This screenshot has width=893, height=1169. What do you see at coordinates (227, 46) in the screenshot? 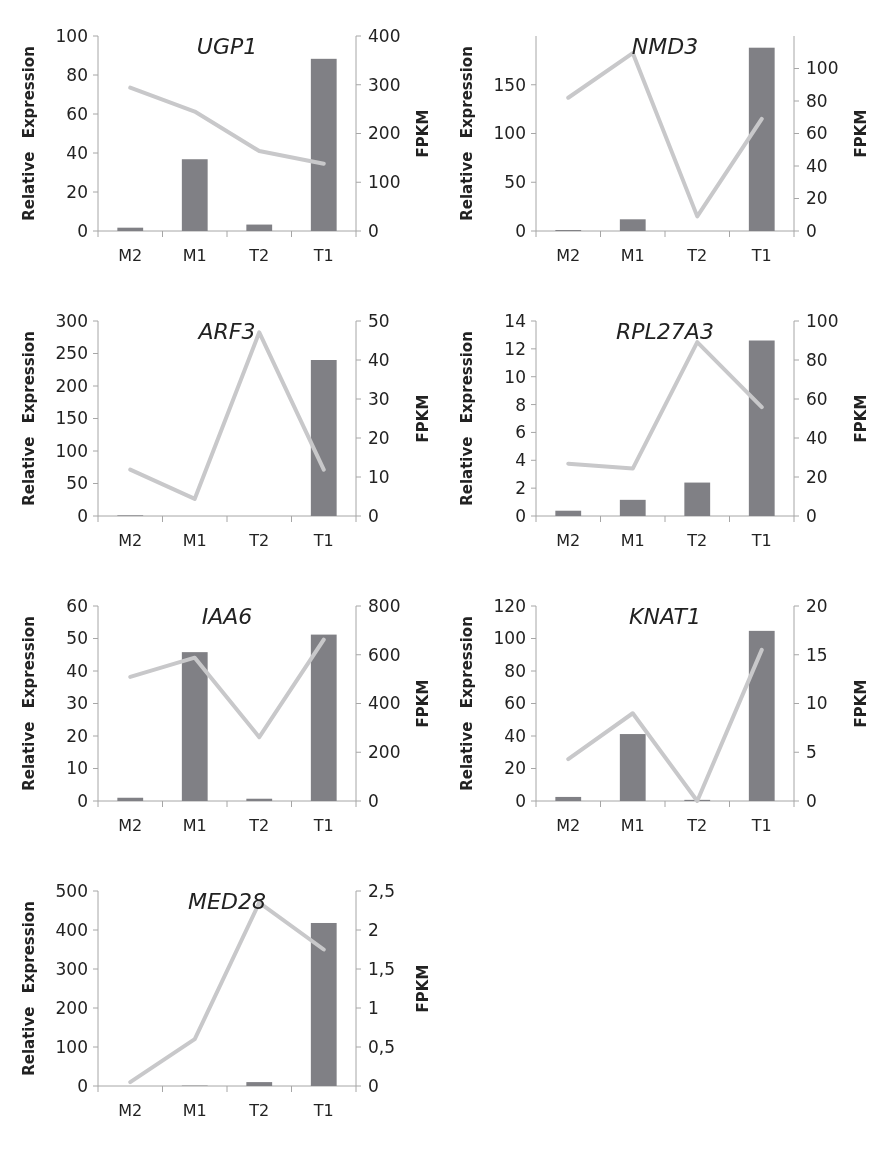
I see `chart-title: UGP1` at bounding box center [227, 46].